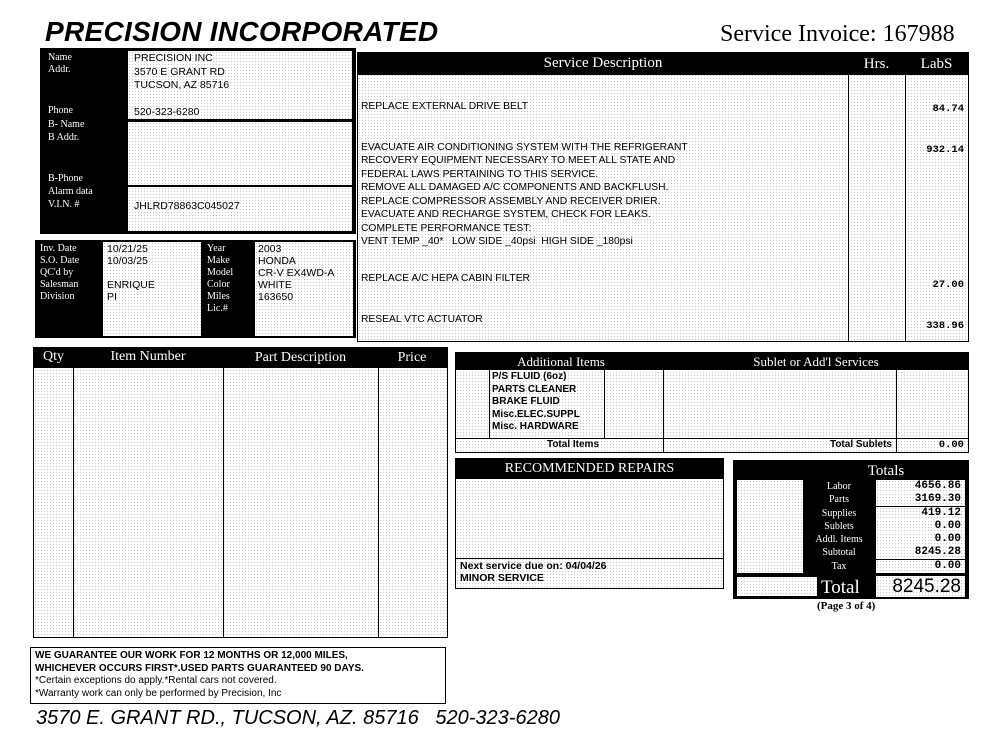 Image resolution: width=1000 pixels, height=750 pixels. Describe the element at coordinates (112, 297) in the screenshot. I see `division: PI` at that location.